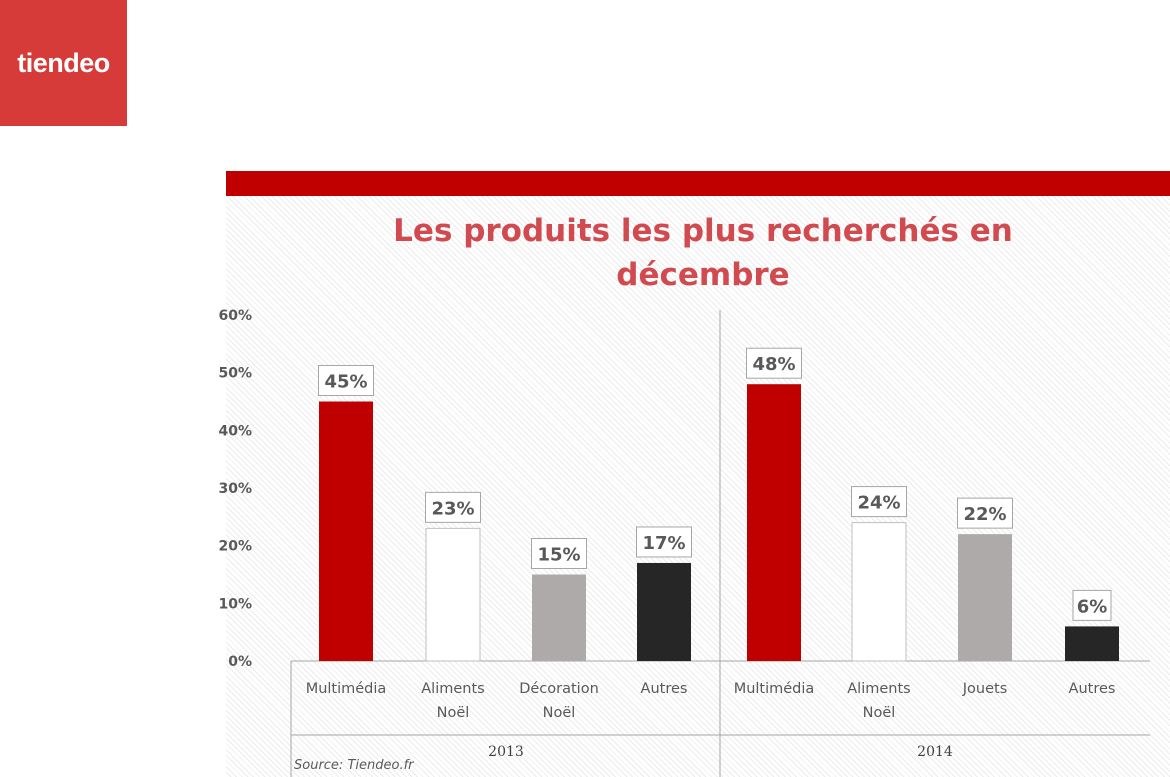  I want to click on y-tick-label: 40%, so click(235, 431).